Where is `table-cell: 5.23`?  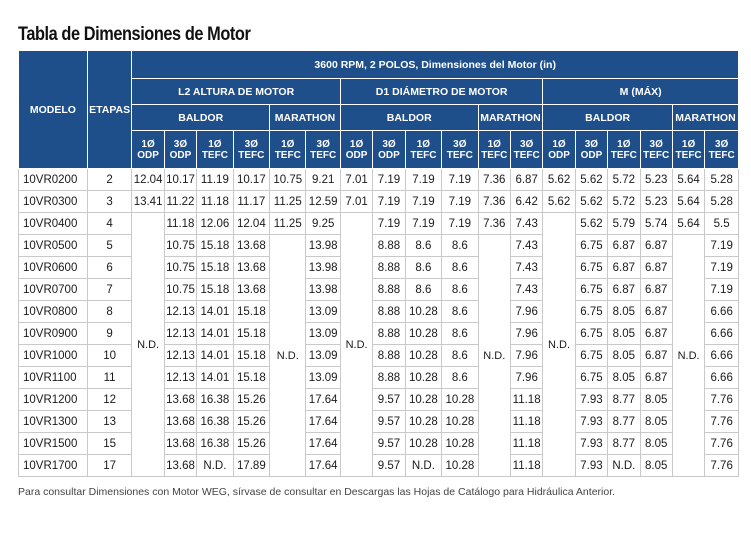 table-cell: 5.23 is located at coordinates (656, 201).